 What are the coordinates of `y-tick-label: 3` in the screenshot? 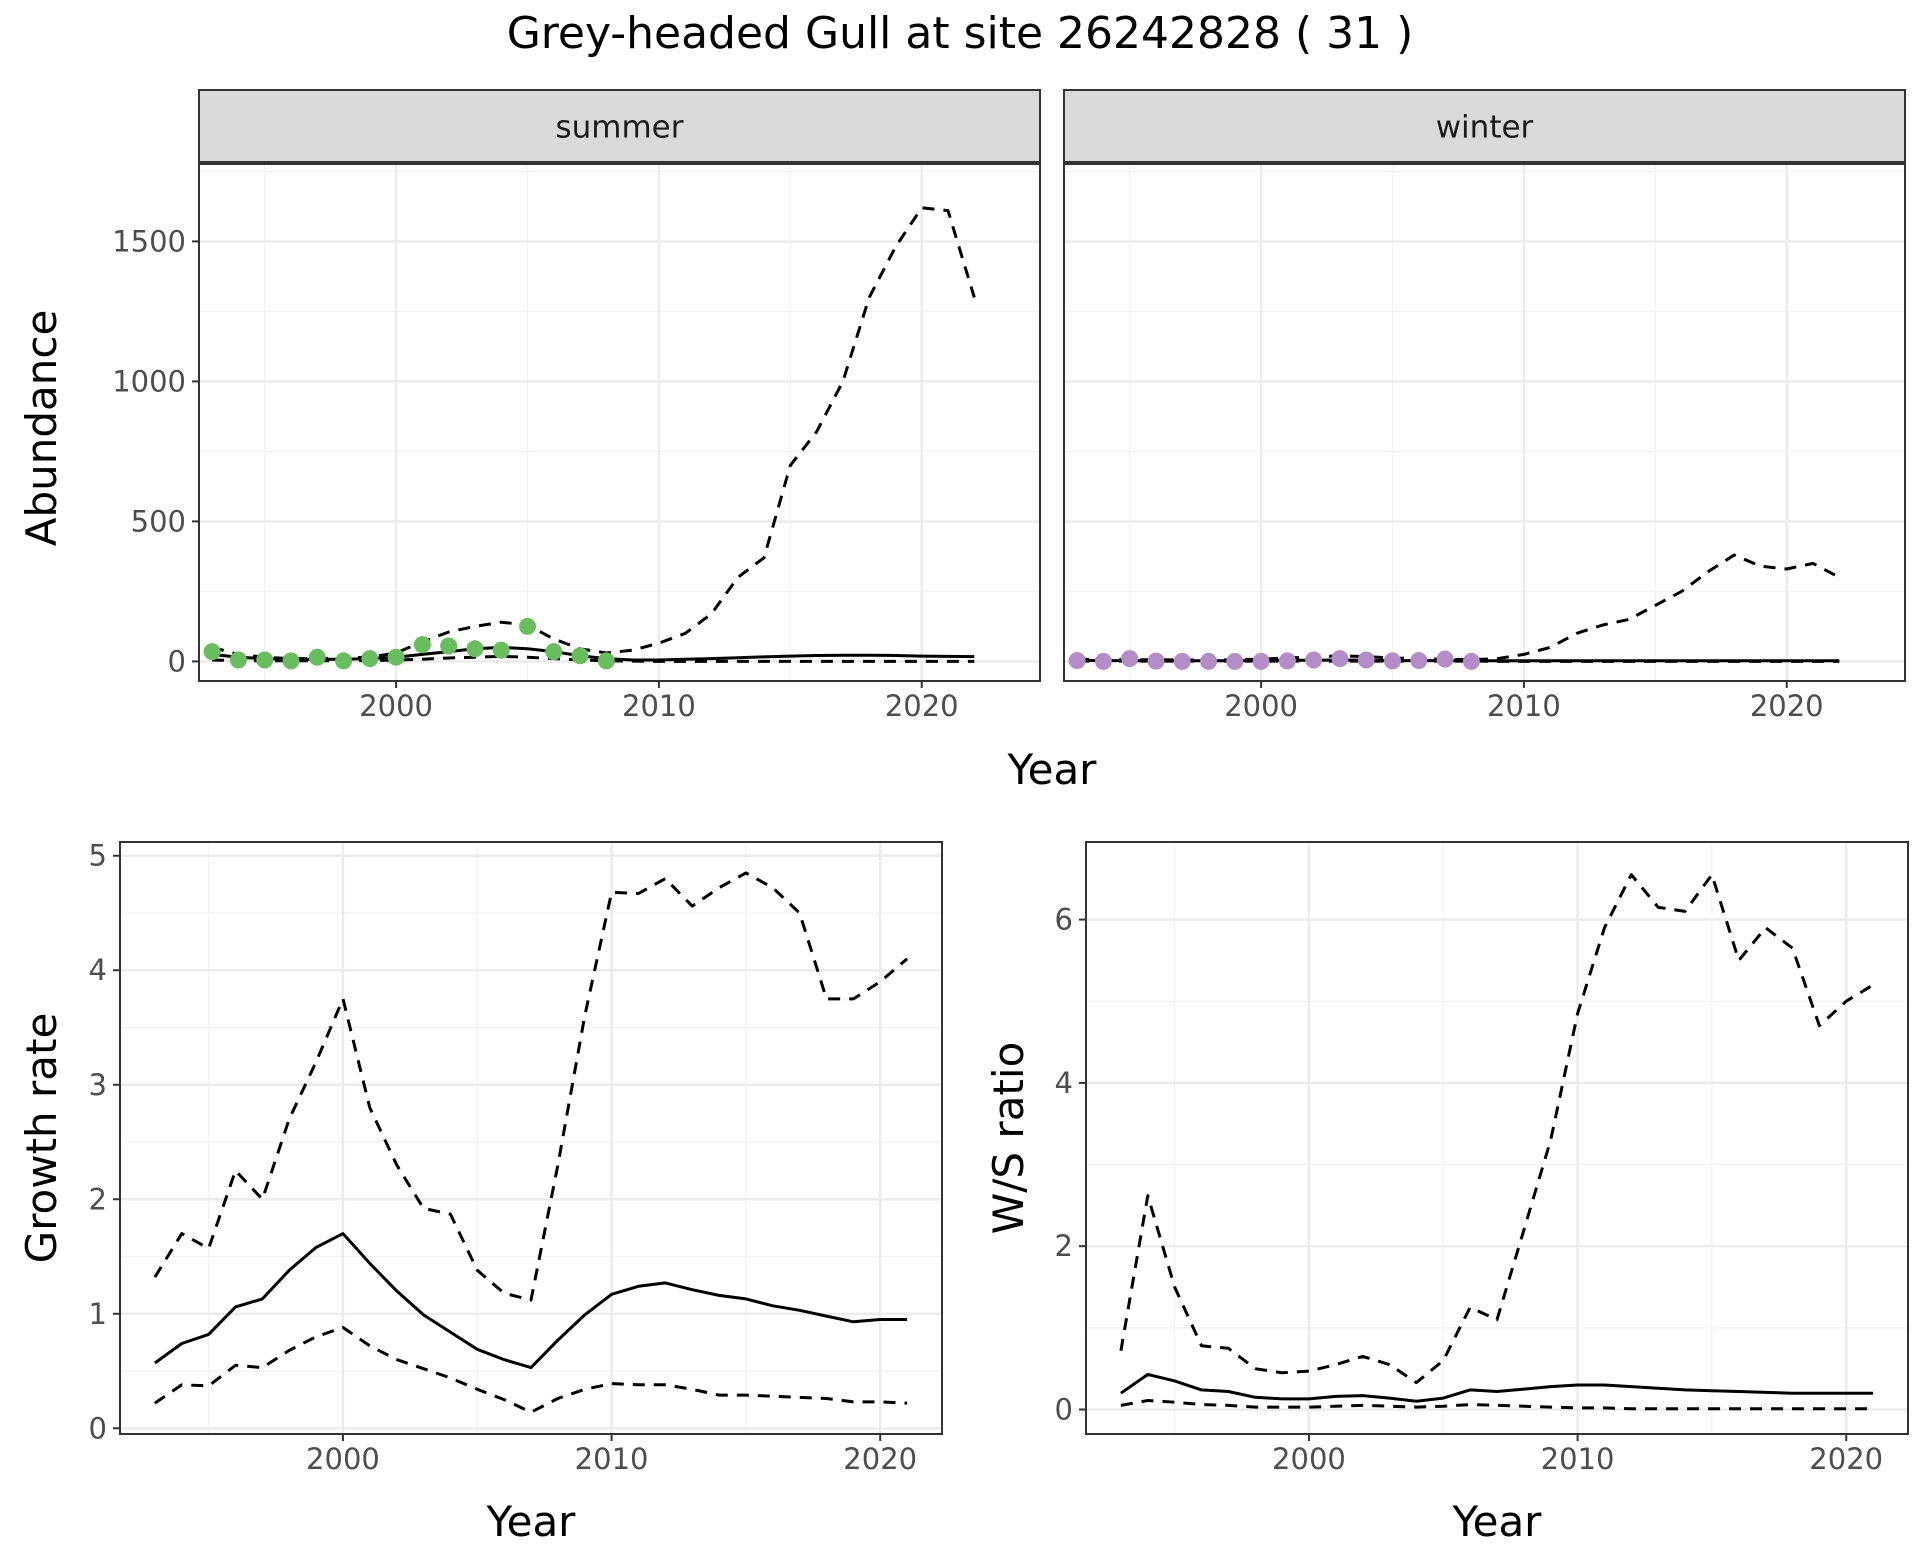 It's located at (98, 1085).